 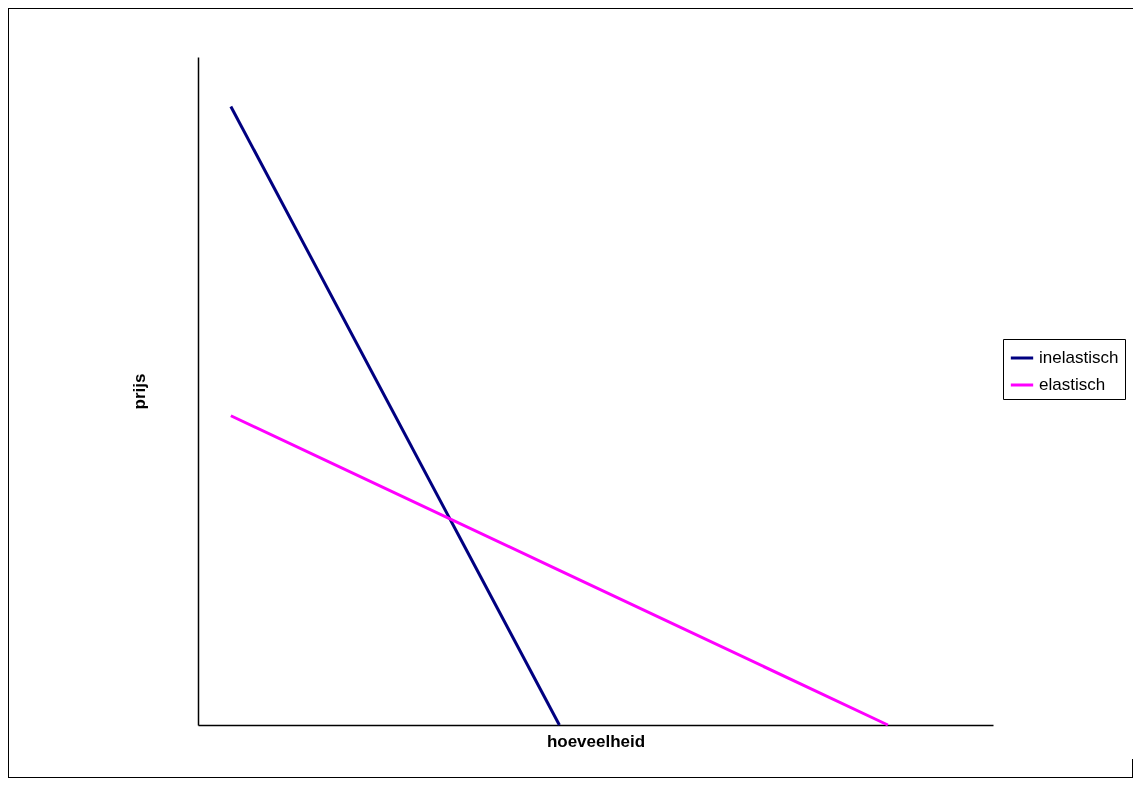 What do you see at coordinates (1072, 384) in the screenshot?
I see `legend-label: elastisch` at bounding box center [1072, 384].